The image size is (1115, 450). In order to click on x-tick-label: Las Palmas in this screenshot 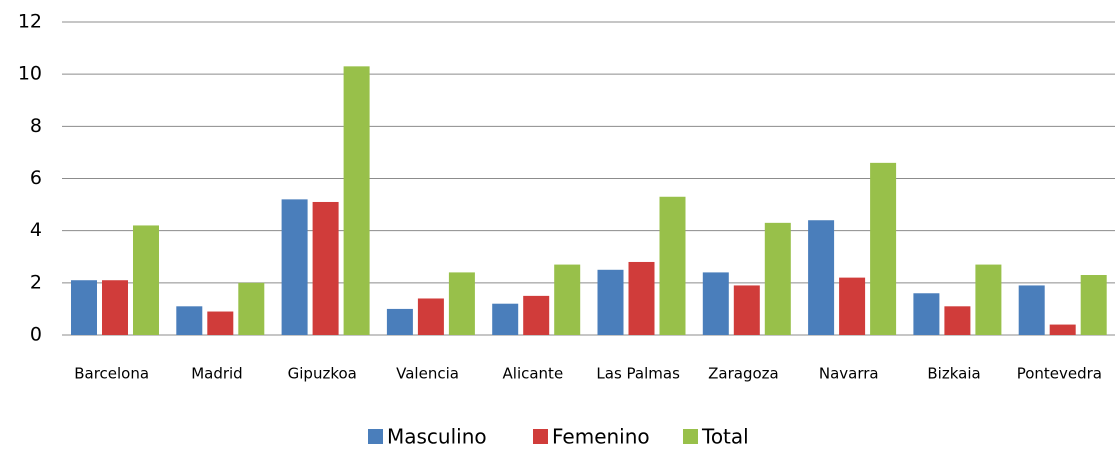, I will do `click(638, 374)`.